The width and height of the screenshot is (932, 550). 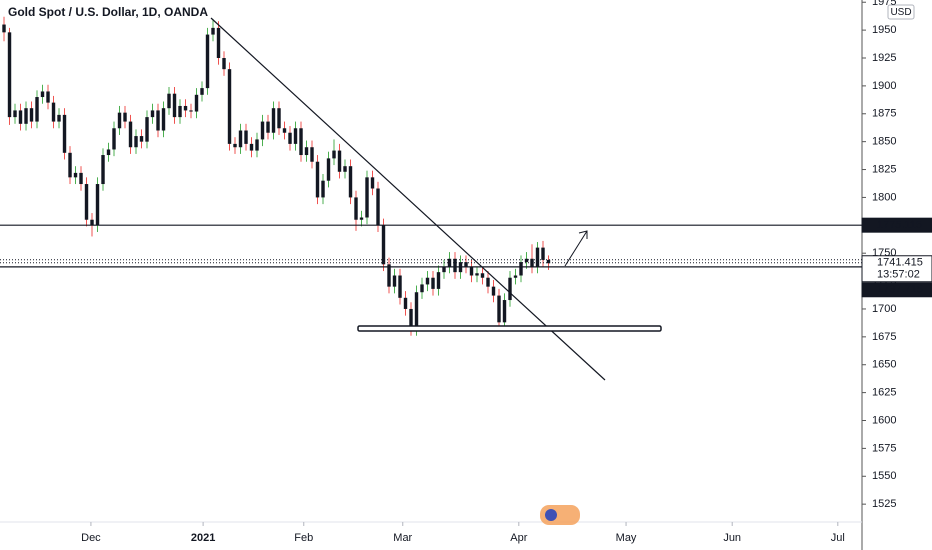 I want to click on y-tick-label: 1525, so click(x=884, y=504).